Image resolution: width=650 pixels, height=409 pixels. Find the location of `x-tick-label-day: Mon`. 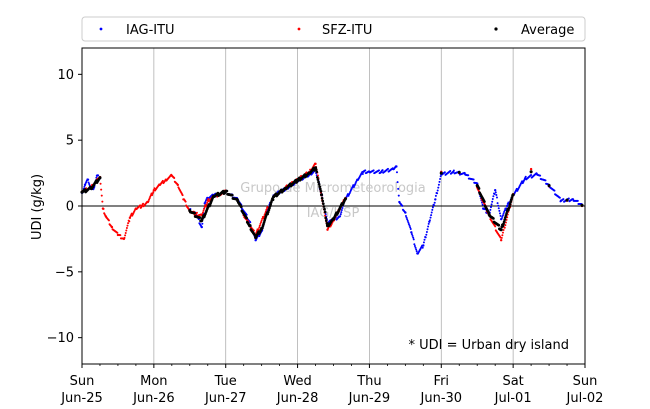

x-tick-label-day: Mon is located at coordinates (153, 381).